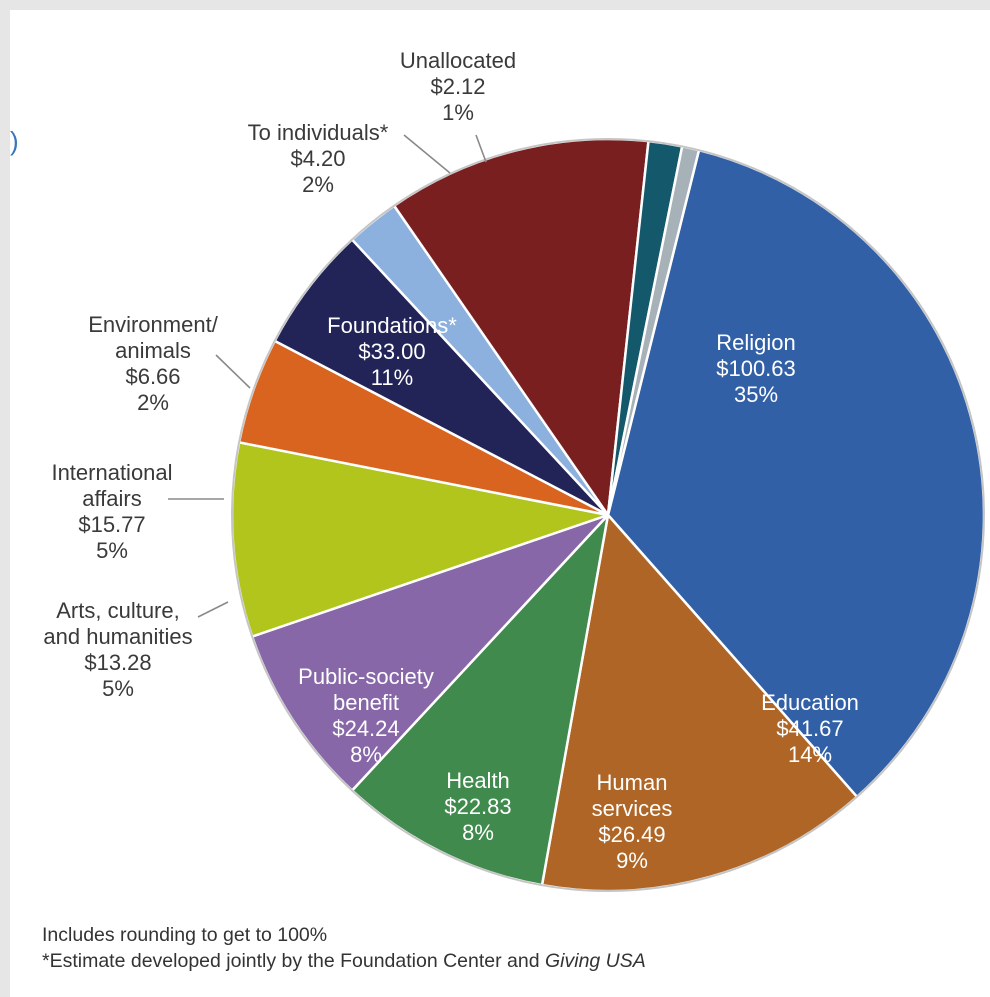 The image size is (990, 997). I want to click on slice-label-name: Health, so click(478, 780).